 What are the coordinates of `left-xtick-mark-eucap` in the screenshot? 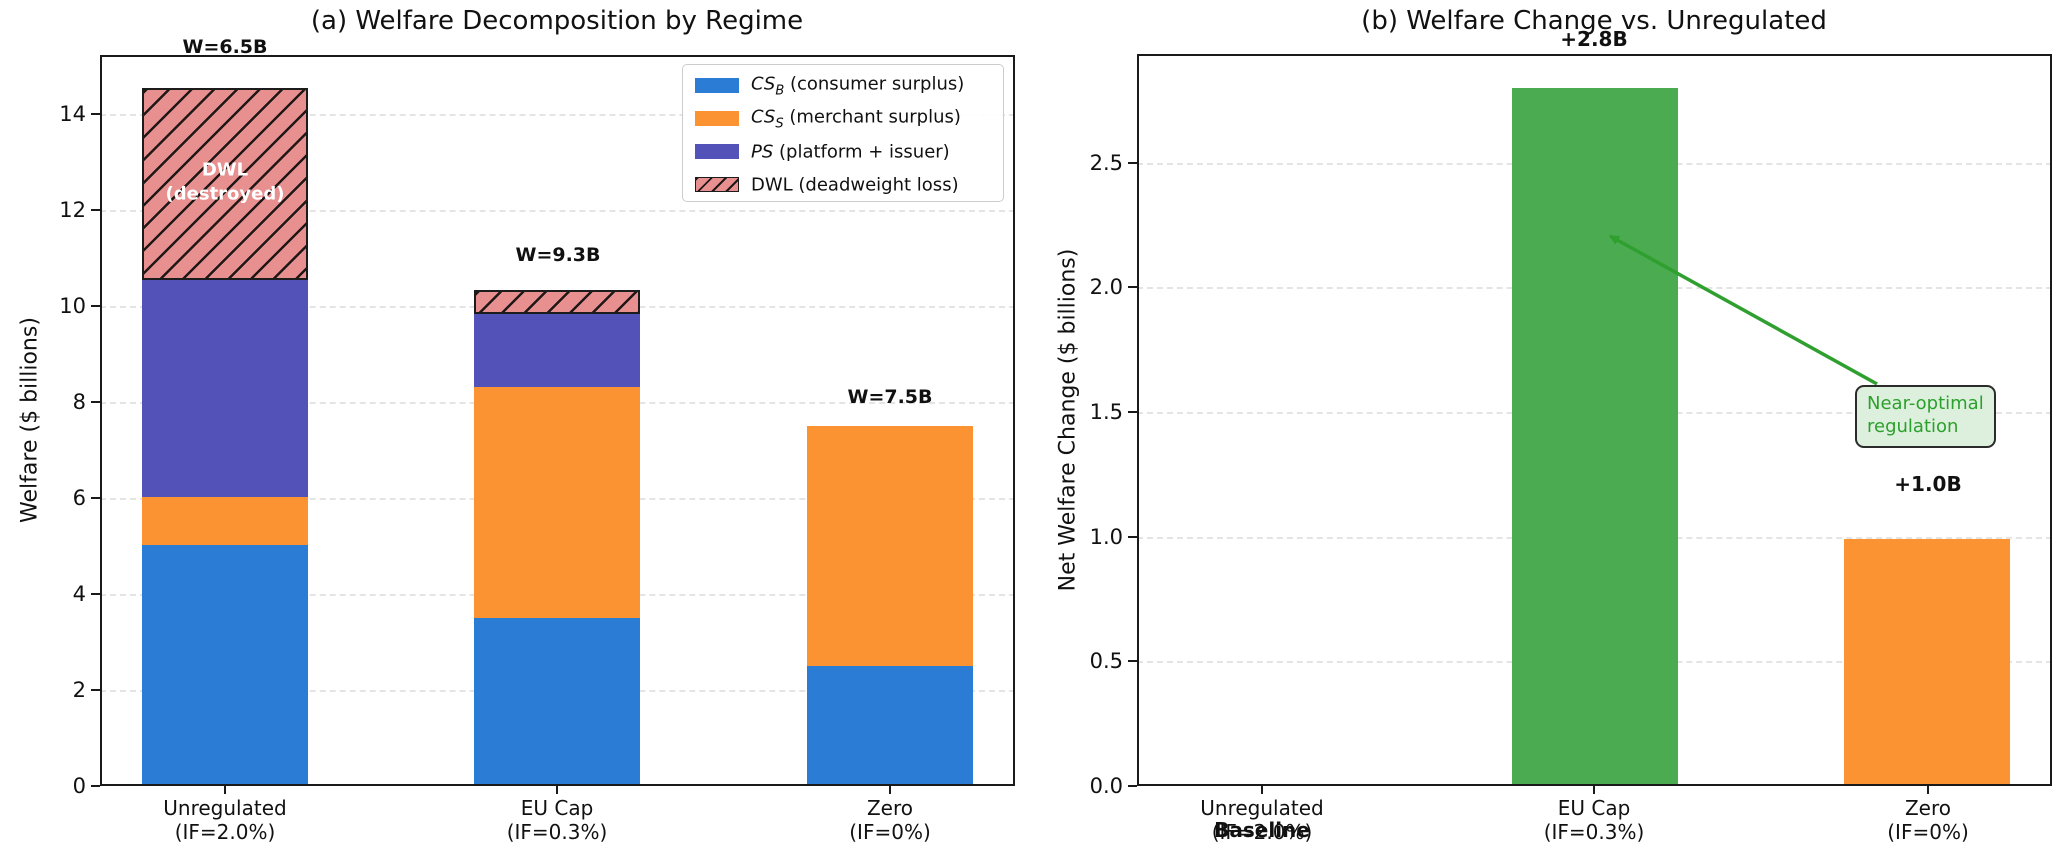 It's located at (557, 790).